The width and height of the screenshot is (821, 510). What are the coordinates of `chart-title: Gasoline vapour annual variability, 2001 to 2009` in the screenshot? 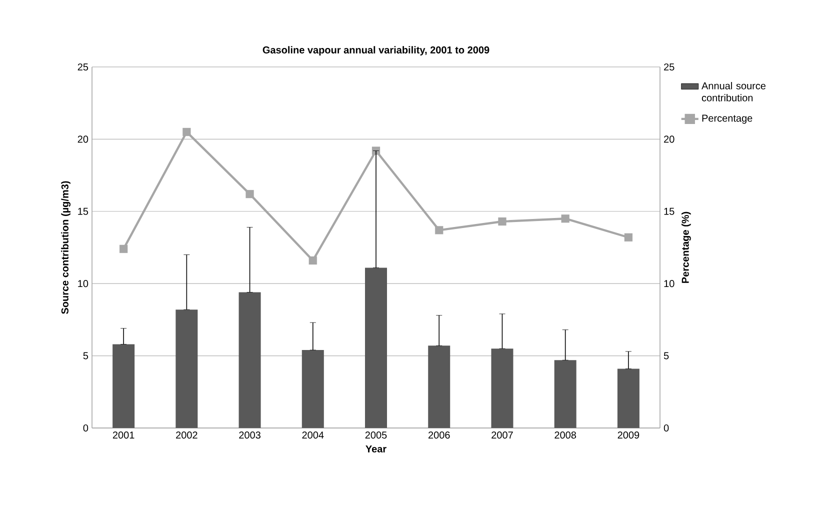 It's located at (376, 51).